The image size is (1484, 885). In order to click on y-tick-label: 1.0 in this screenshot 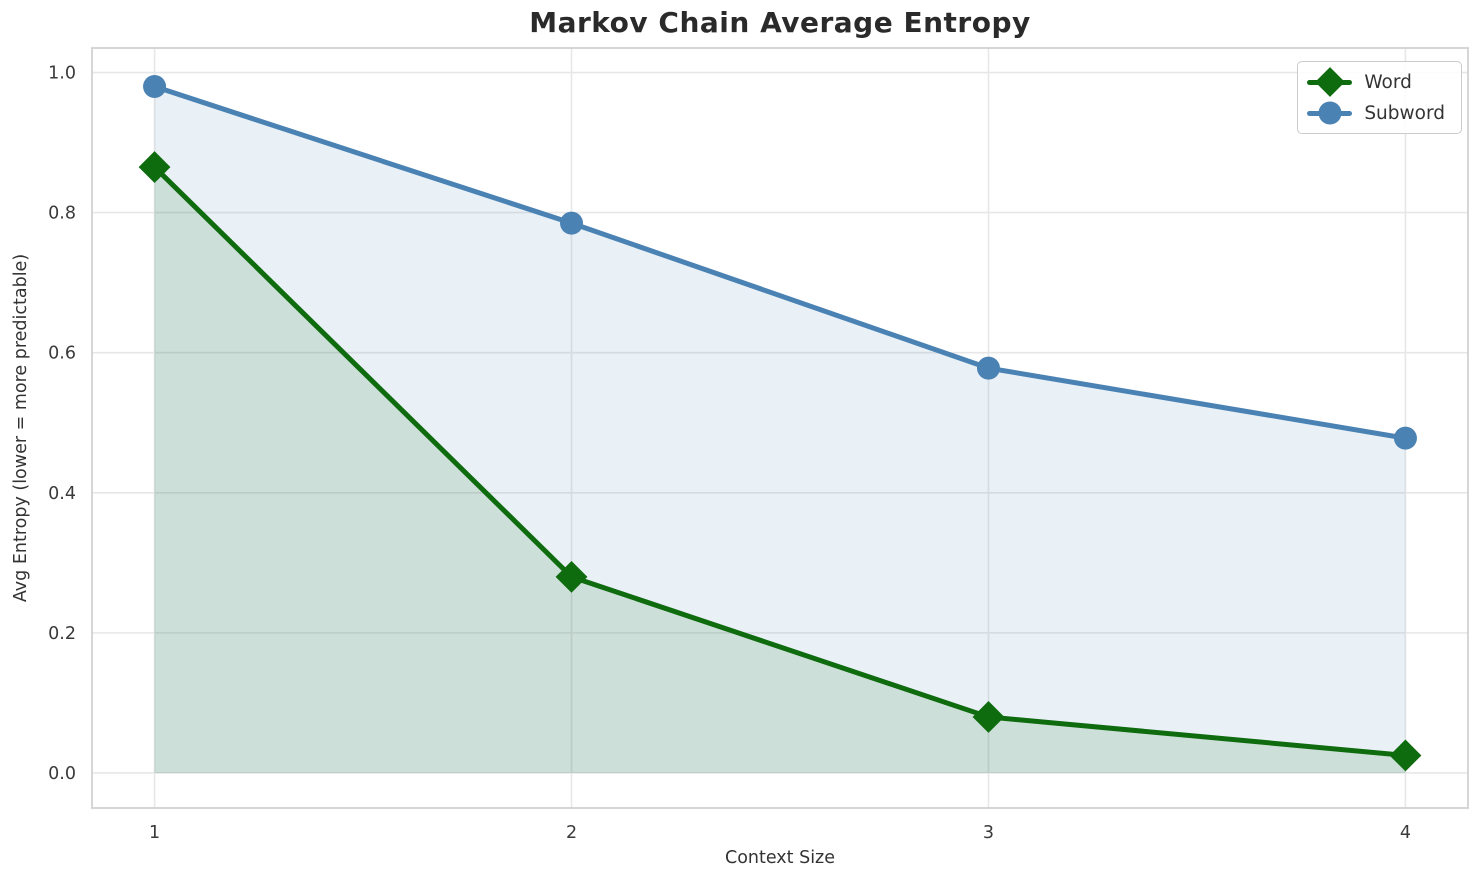, I will do `click(62, 74)`.